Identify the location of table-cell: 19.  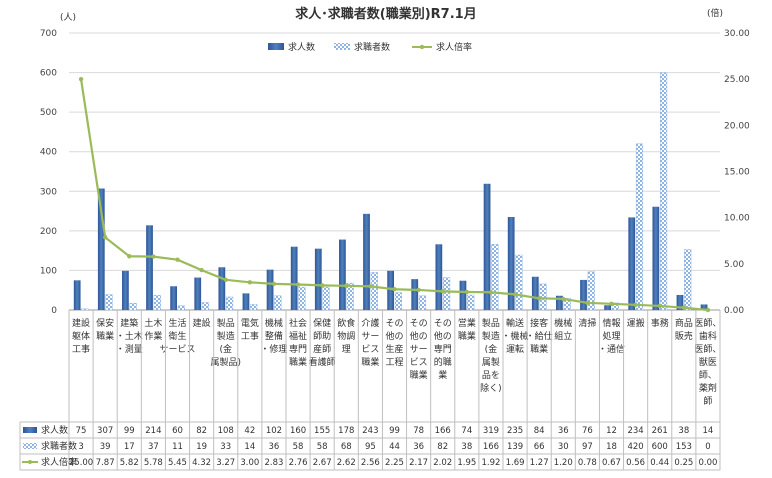
(201, 447).